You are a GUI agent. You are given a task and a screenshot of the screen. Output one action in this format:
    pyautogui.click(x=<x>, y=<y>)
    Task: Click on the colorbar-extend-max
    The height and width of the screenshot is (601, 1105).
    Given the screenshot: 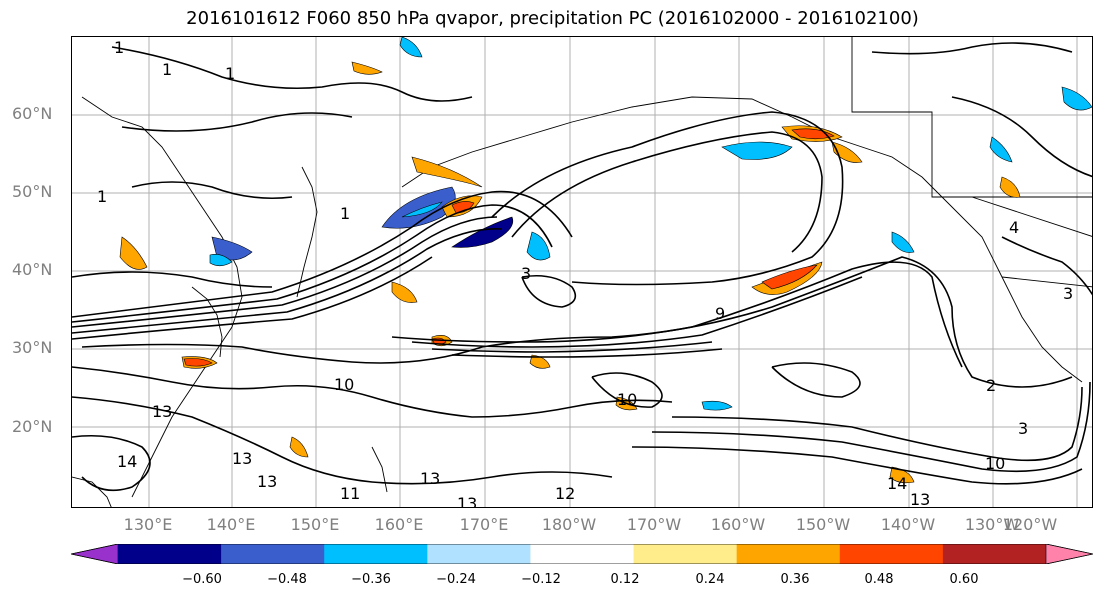 What is the action you would take?
    pyautogui.click(x=1069, y=554)
    